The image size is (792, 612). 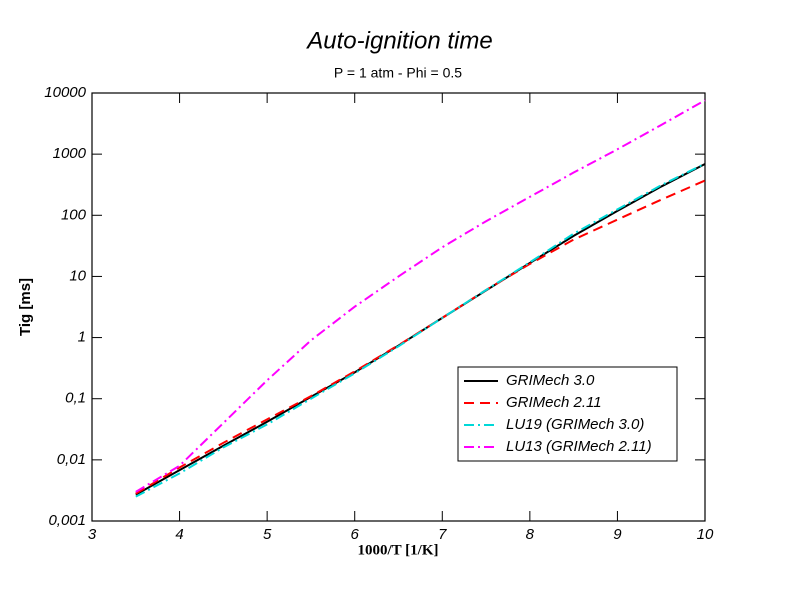 What do you see at coordinates (705, 534) in the screenshot?
I see `x-tick-label: 10` at bounding box center [705, 534].